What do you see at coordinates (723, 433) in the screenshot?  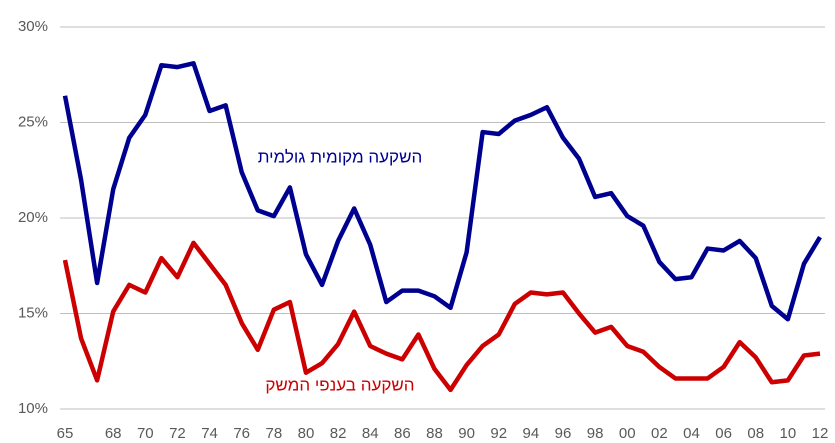 I see `x-tick-label: 06` at bounding box center [723, 433].